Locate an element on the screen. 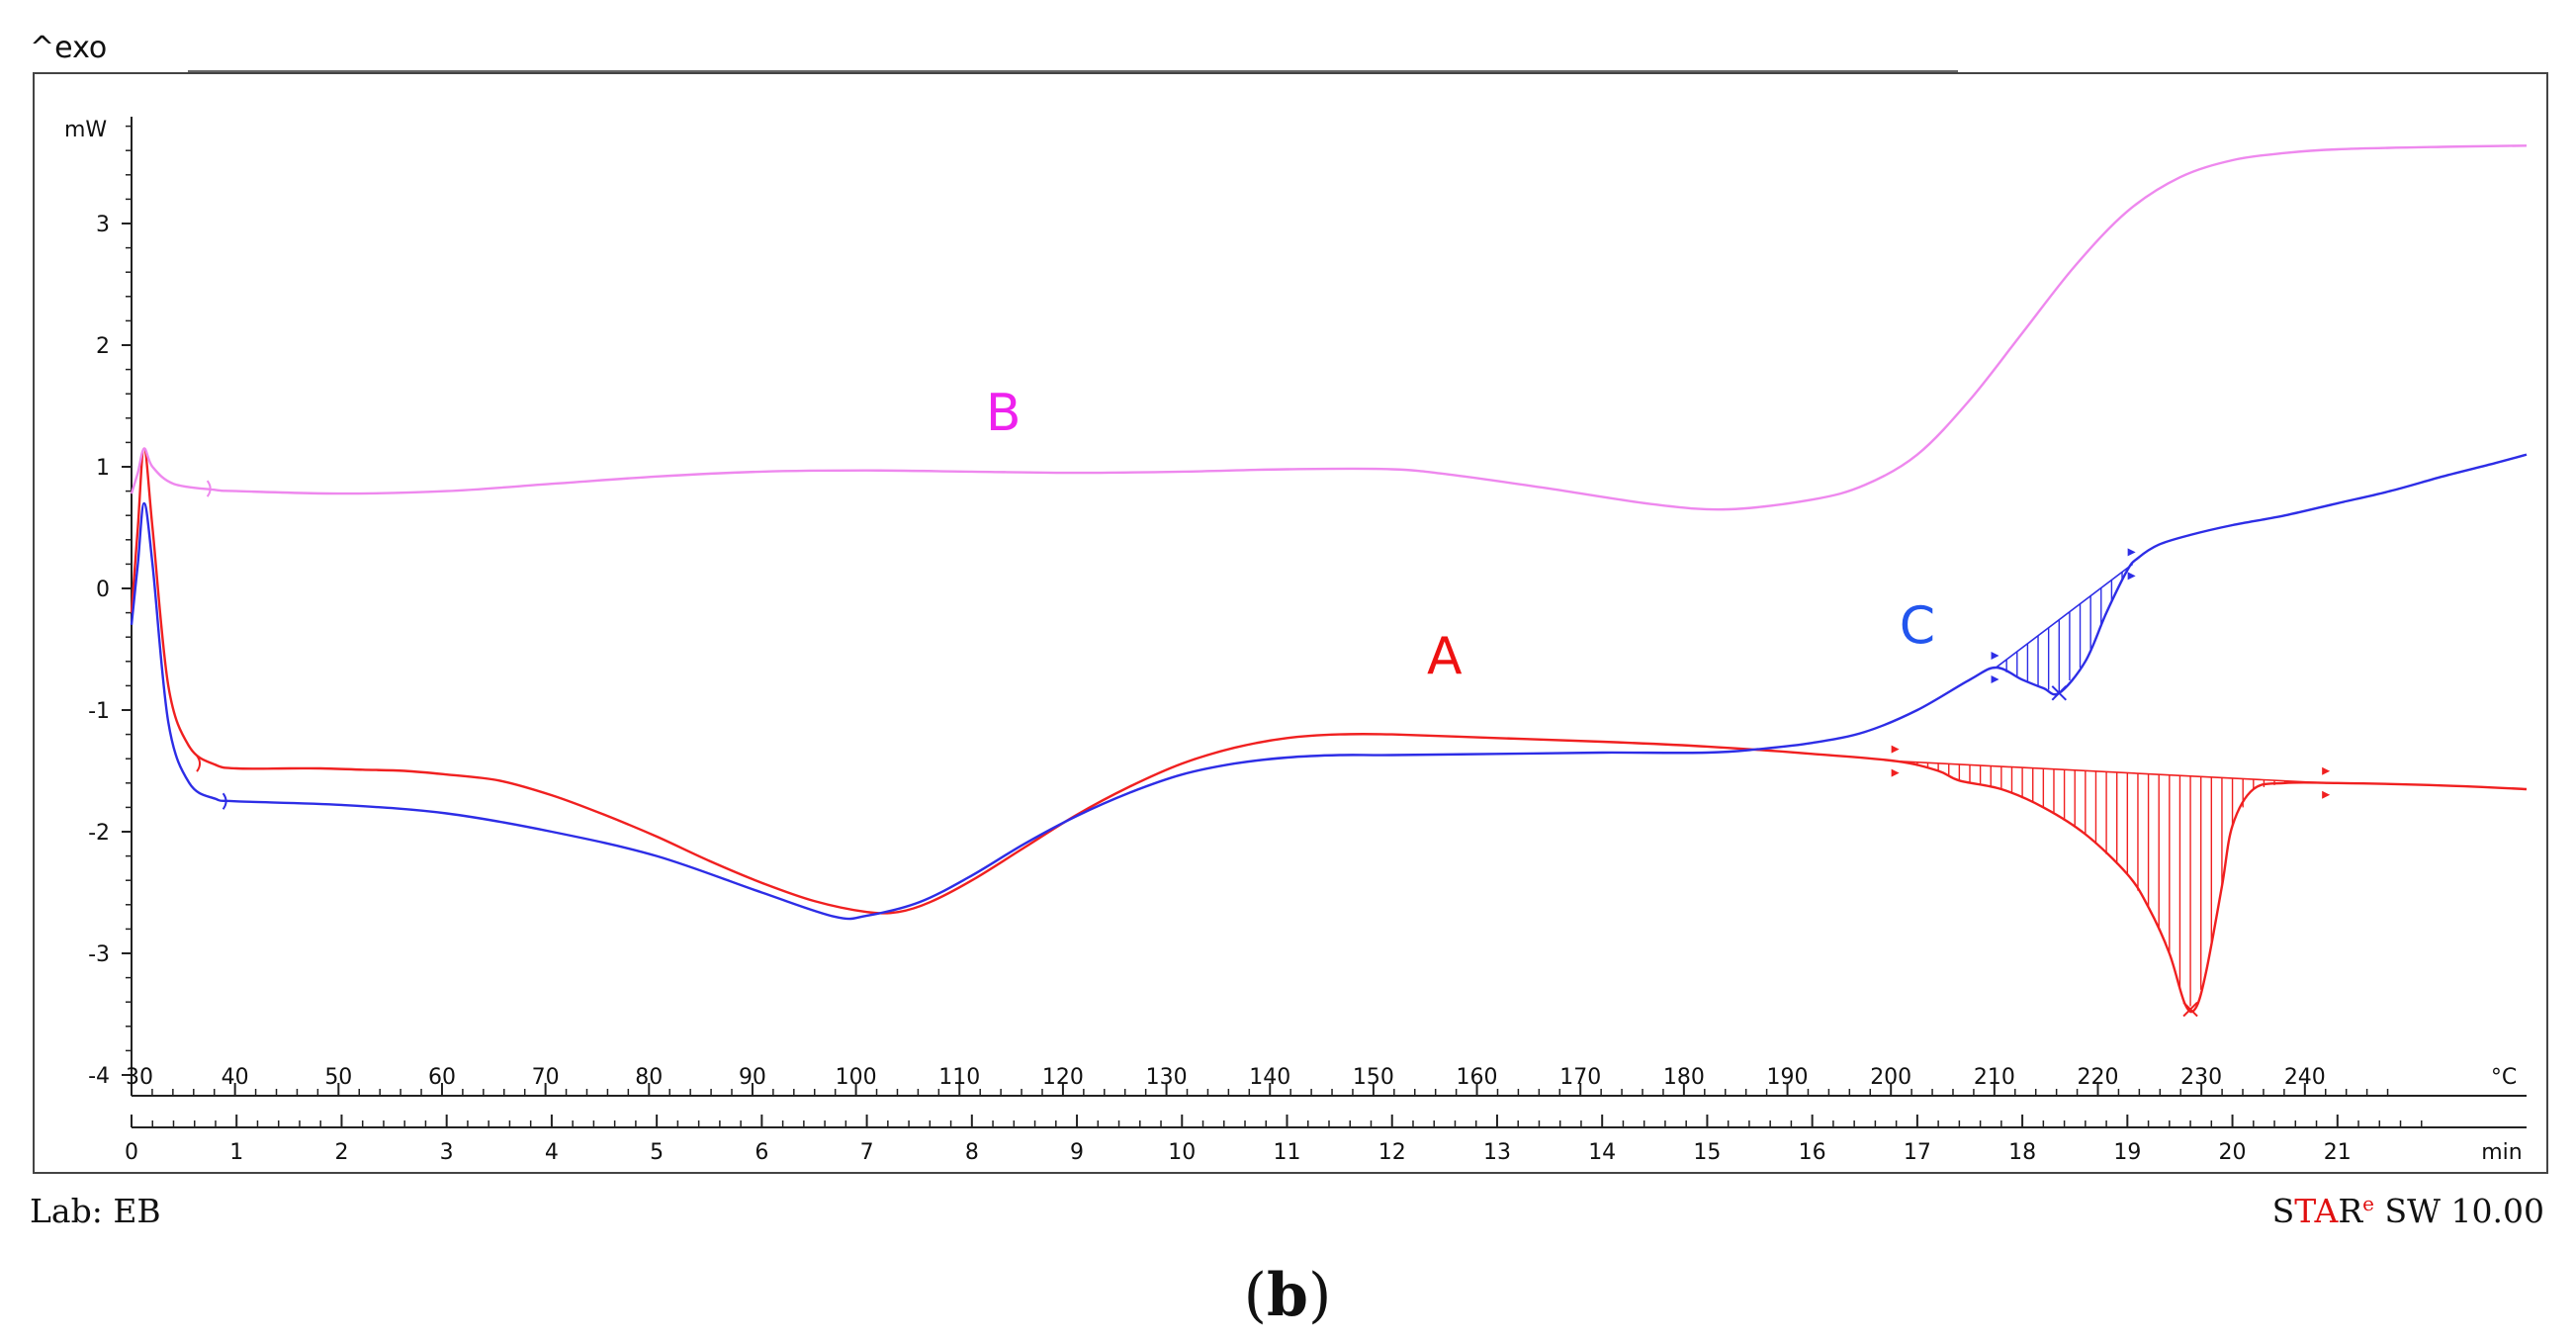 The image size is (2576, 1342). exo-label: ^exo is located at coordinates (68, 48).